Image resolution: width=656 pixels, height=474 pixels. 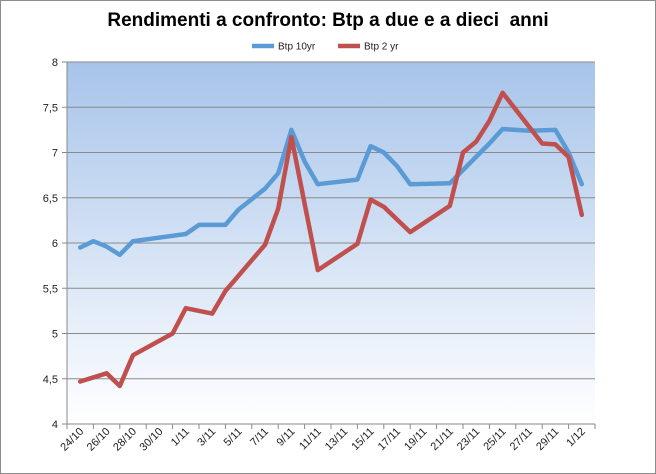 I want to click on x-tick-label: 1/11, so click(x=180, y=437).